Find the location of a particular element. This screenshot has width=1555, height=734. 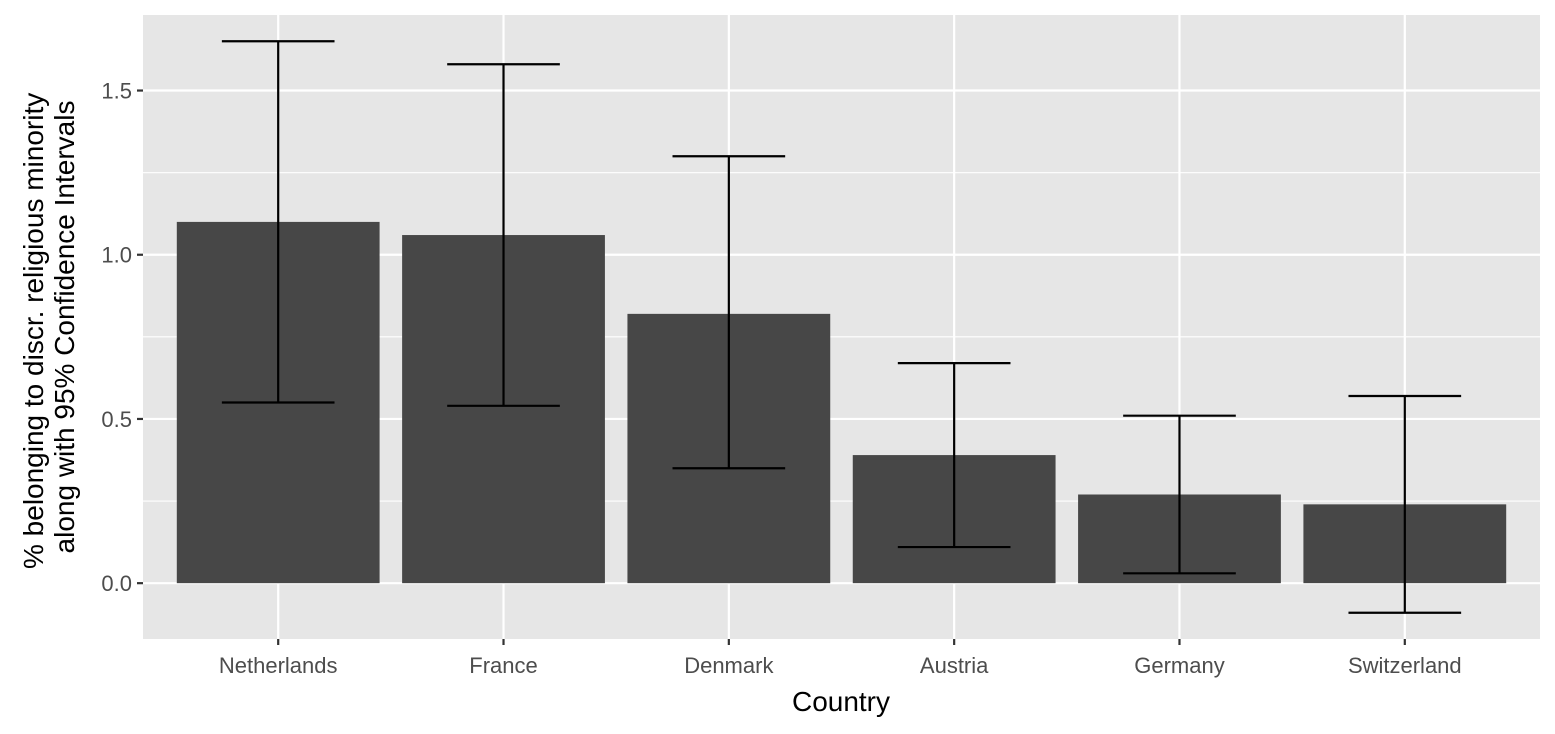

y-axis: 0.0 0.5 1.0 1.5 is located at coordinates (122, 337).